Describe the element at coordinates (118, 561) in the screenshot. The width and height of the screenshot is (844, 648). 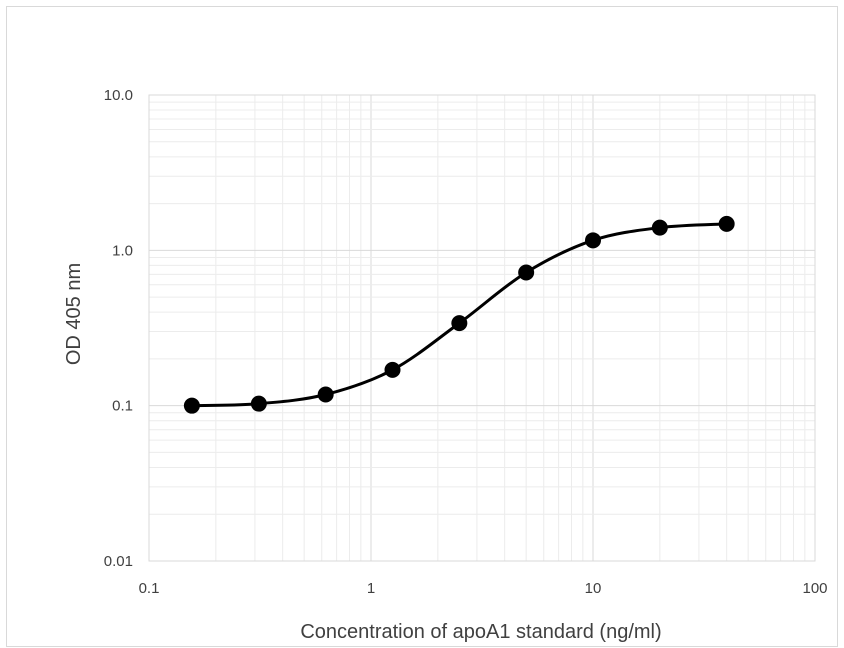
I see `y-tick-label: 0.01` at that location.